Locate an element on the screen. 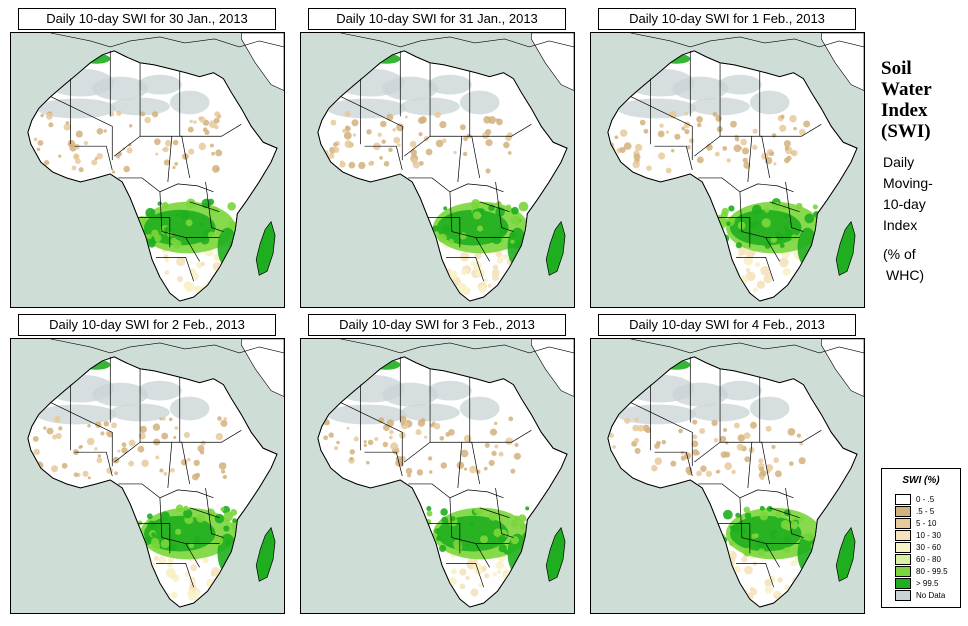 The height and width of the screenshot is (626, 968). caption-description: Daily Moving- 10-day Index is located at coordinates (924, 194).